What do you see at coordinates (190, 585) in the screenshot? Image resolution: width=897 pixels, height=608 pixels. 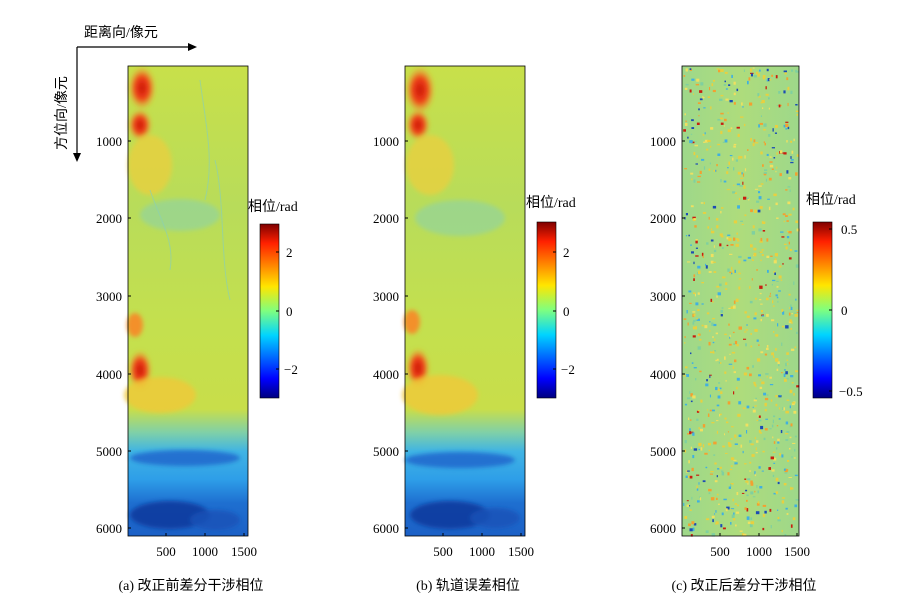 I see `caption-a: (a) 改正前差分干涉相位` at bounding box center [190, 585].